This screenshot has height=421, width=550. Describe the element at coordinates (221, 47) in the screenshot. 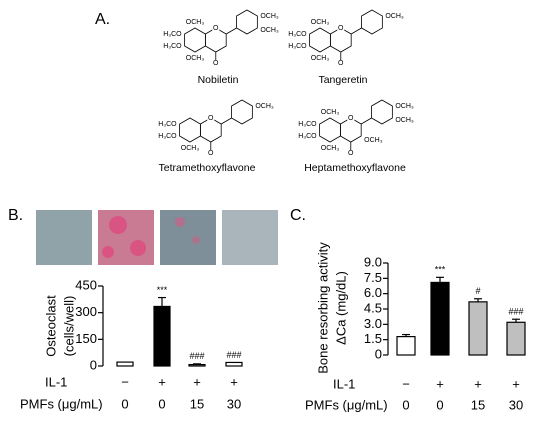

I see `structure: OCH₃ H₃CO H₃CO OCH₃ O O OCH₃ OCH₃ Nobiletin` at that location.